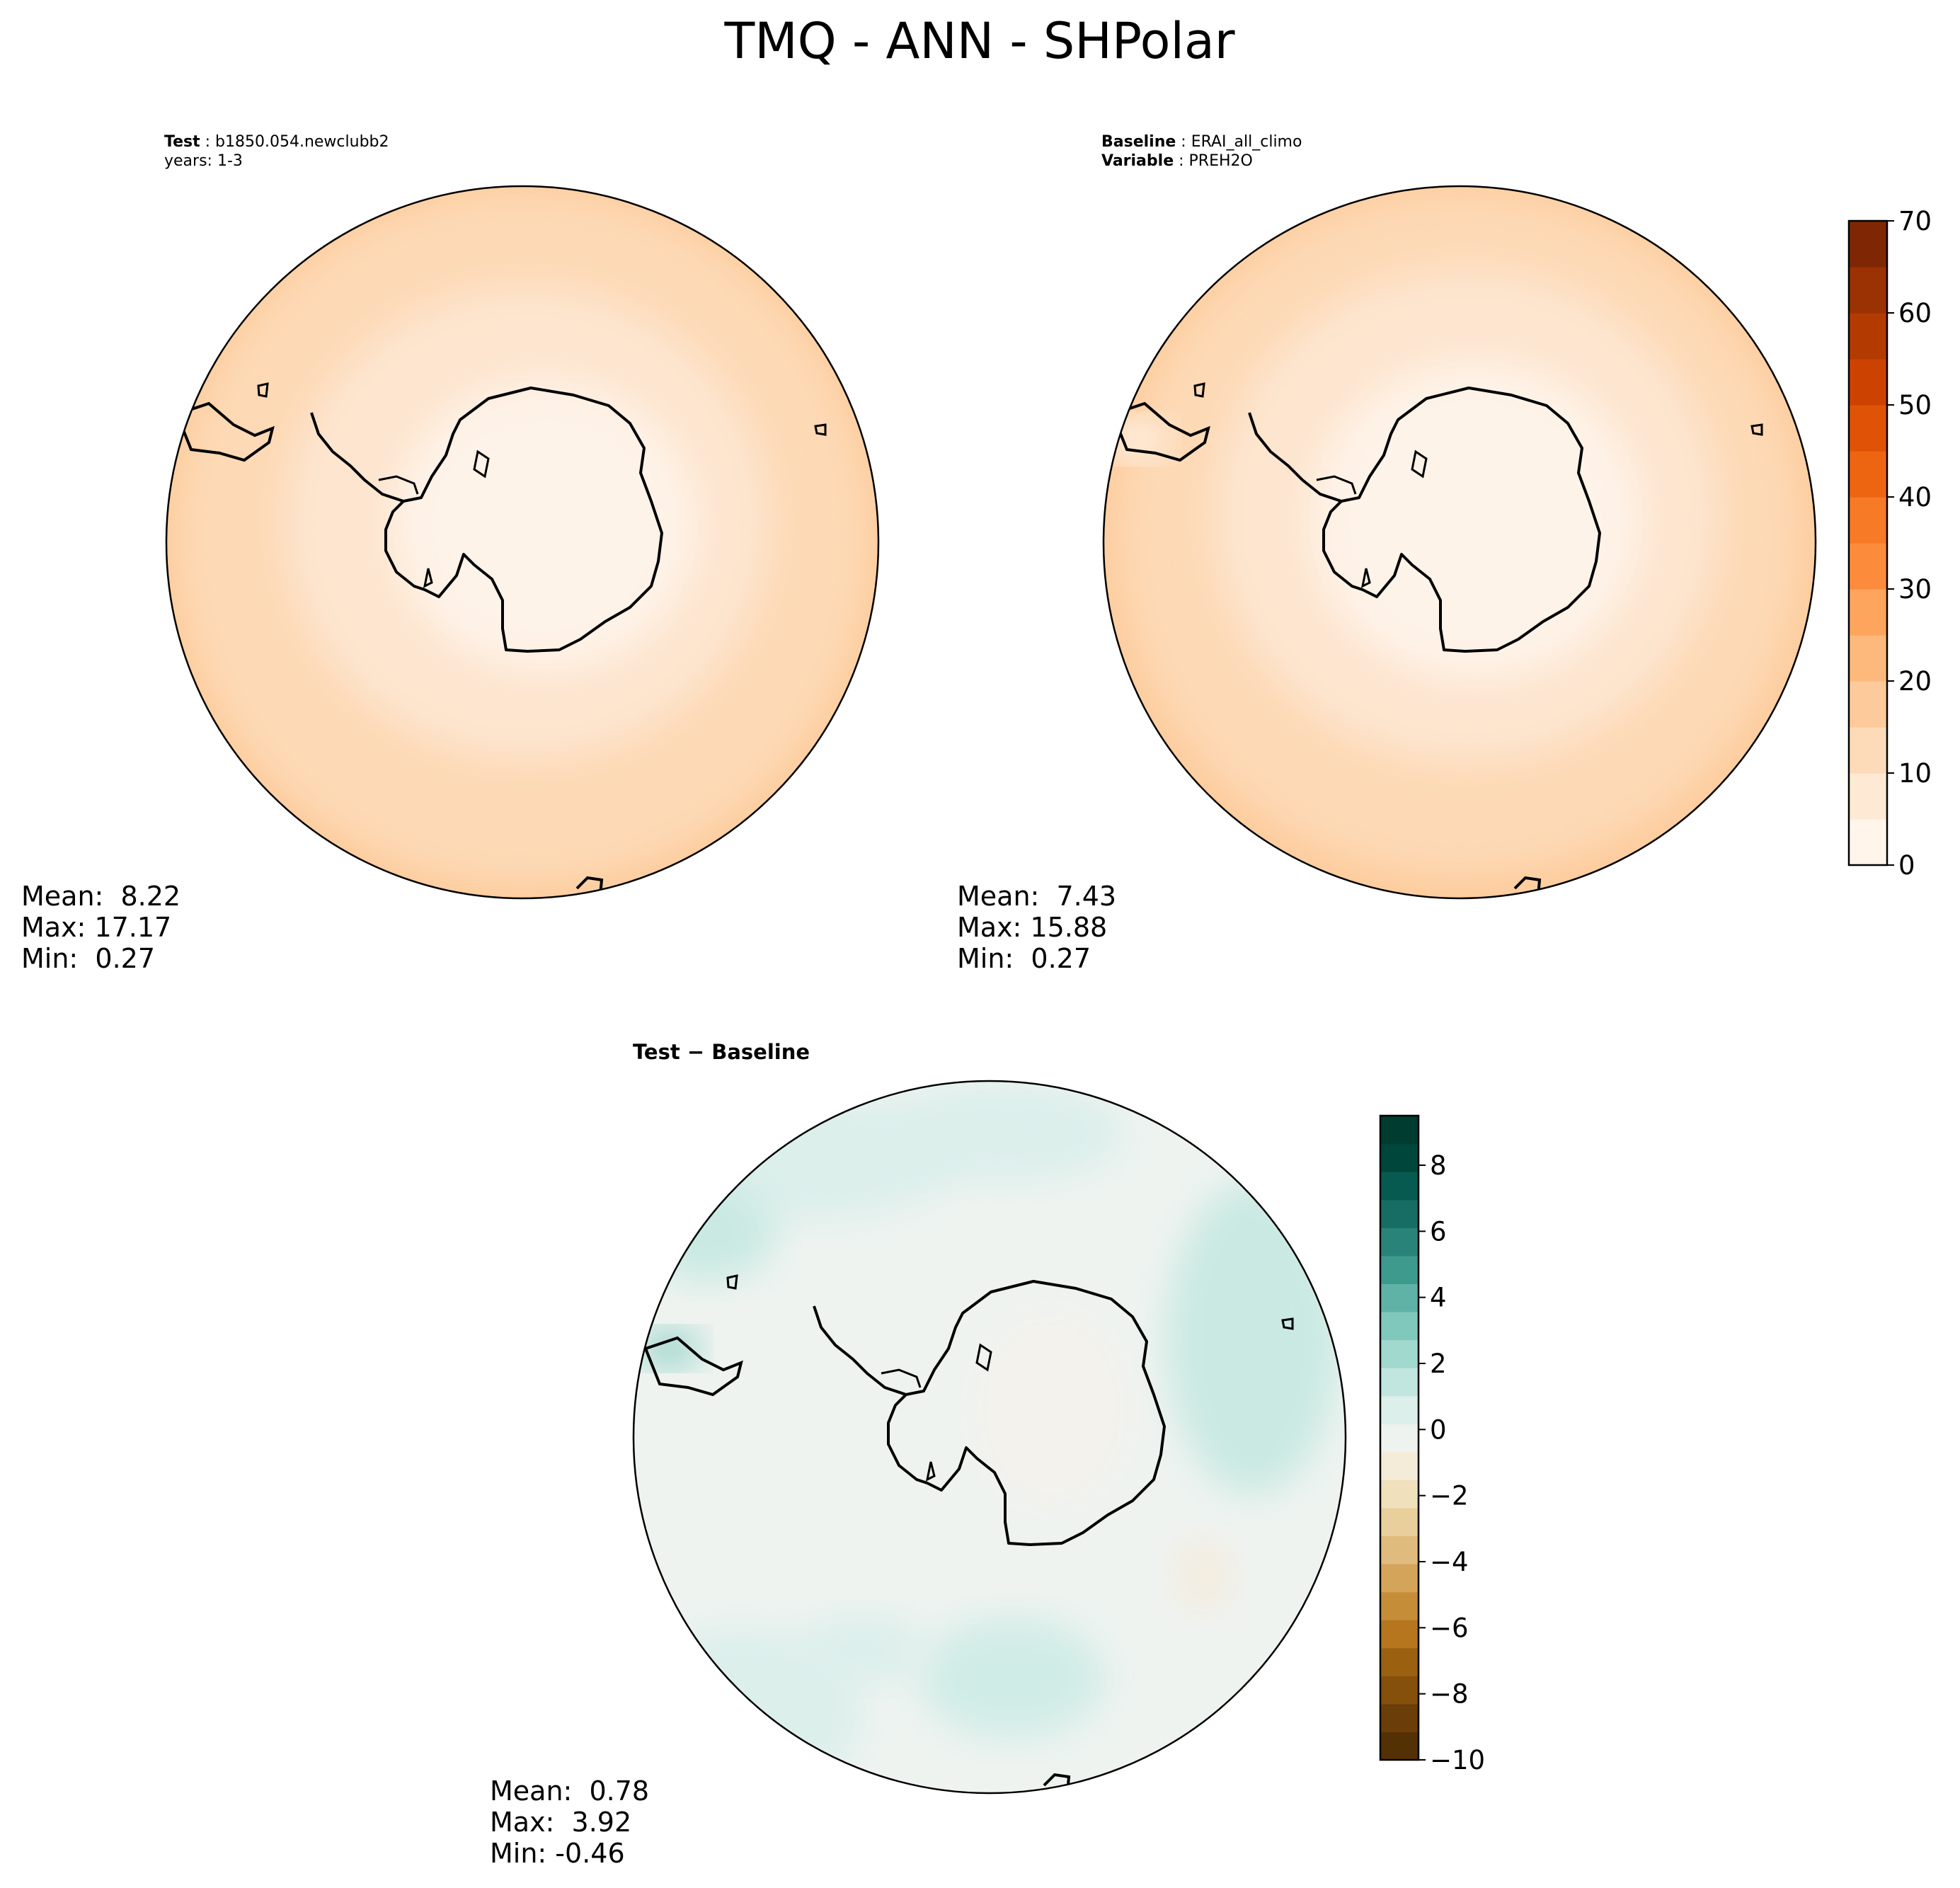 The image size is (1960, 1888). I want to click on test-map-boundary, so click(522, 543).